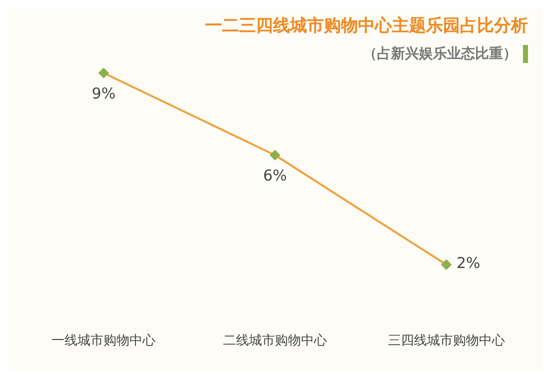 This screenshot has height=380, width=550. What do you see at coordinates (275, 340) in the screenshot?
I see `x-tick-label: 二线城市购物中心` at bounding box center [275, 340].